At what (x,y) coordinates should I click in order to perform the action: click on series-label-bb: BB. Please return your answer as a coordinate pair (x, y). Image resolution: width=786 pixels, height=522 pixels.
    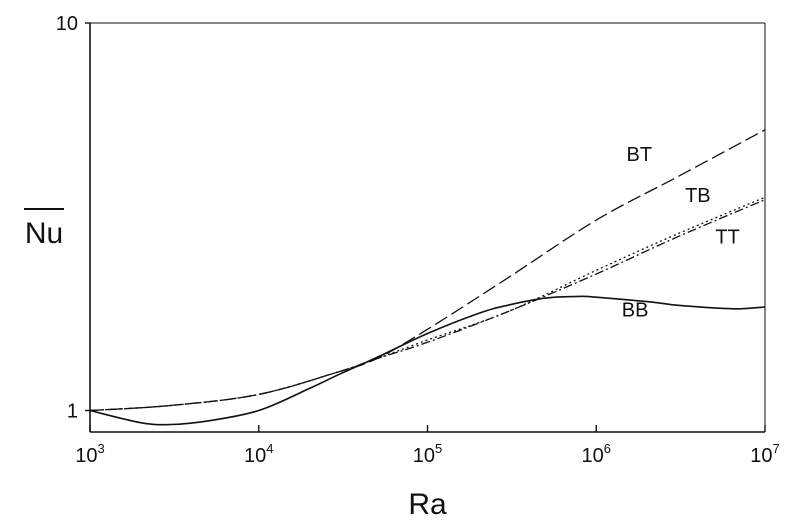
    Looking at the image, I should click on (635, 310).